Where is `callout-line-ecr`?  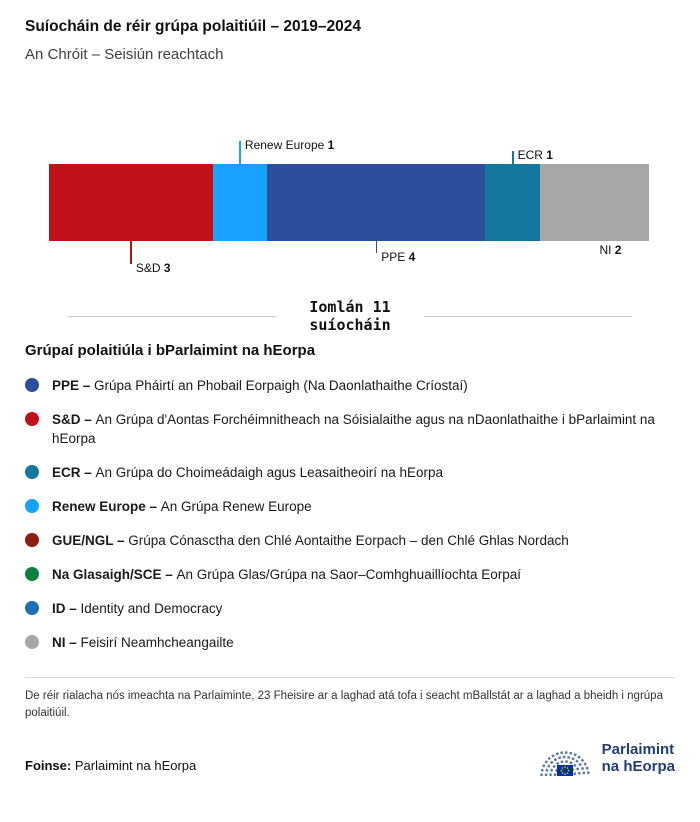 callout-line-ecr is located at coordinates (513, 157).